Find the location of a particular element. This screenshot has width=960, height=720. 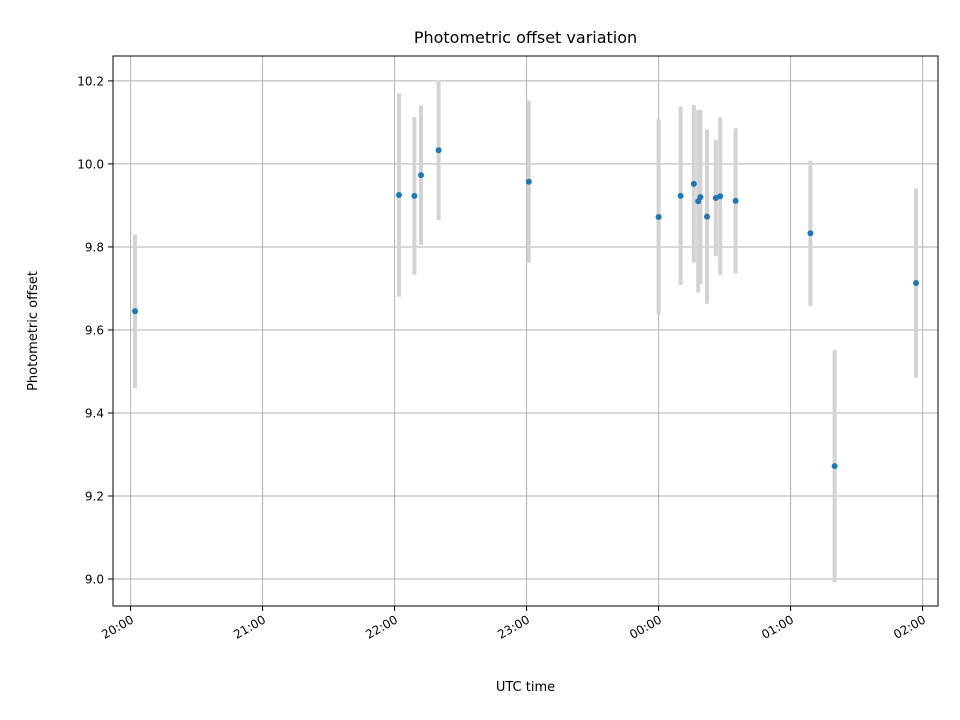

y-tick-label: 9.2 is located at coordinates (94, 497).